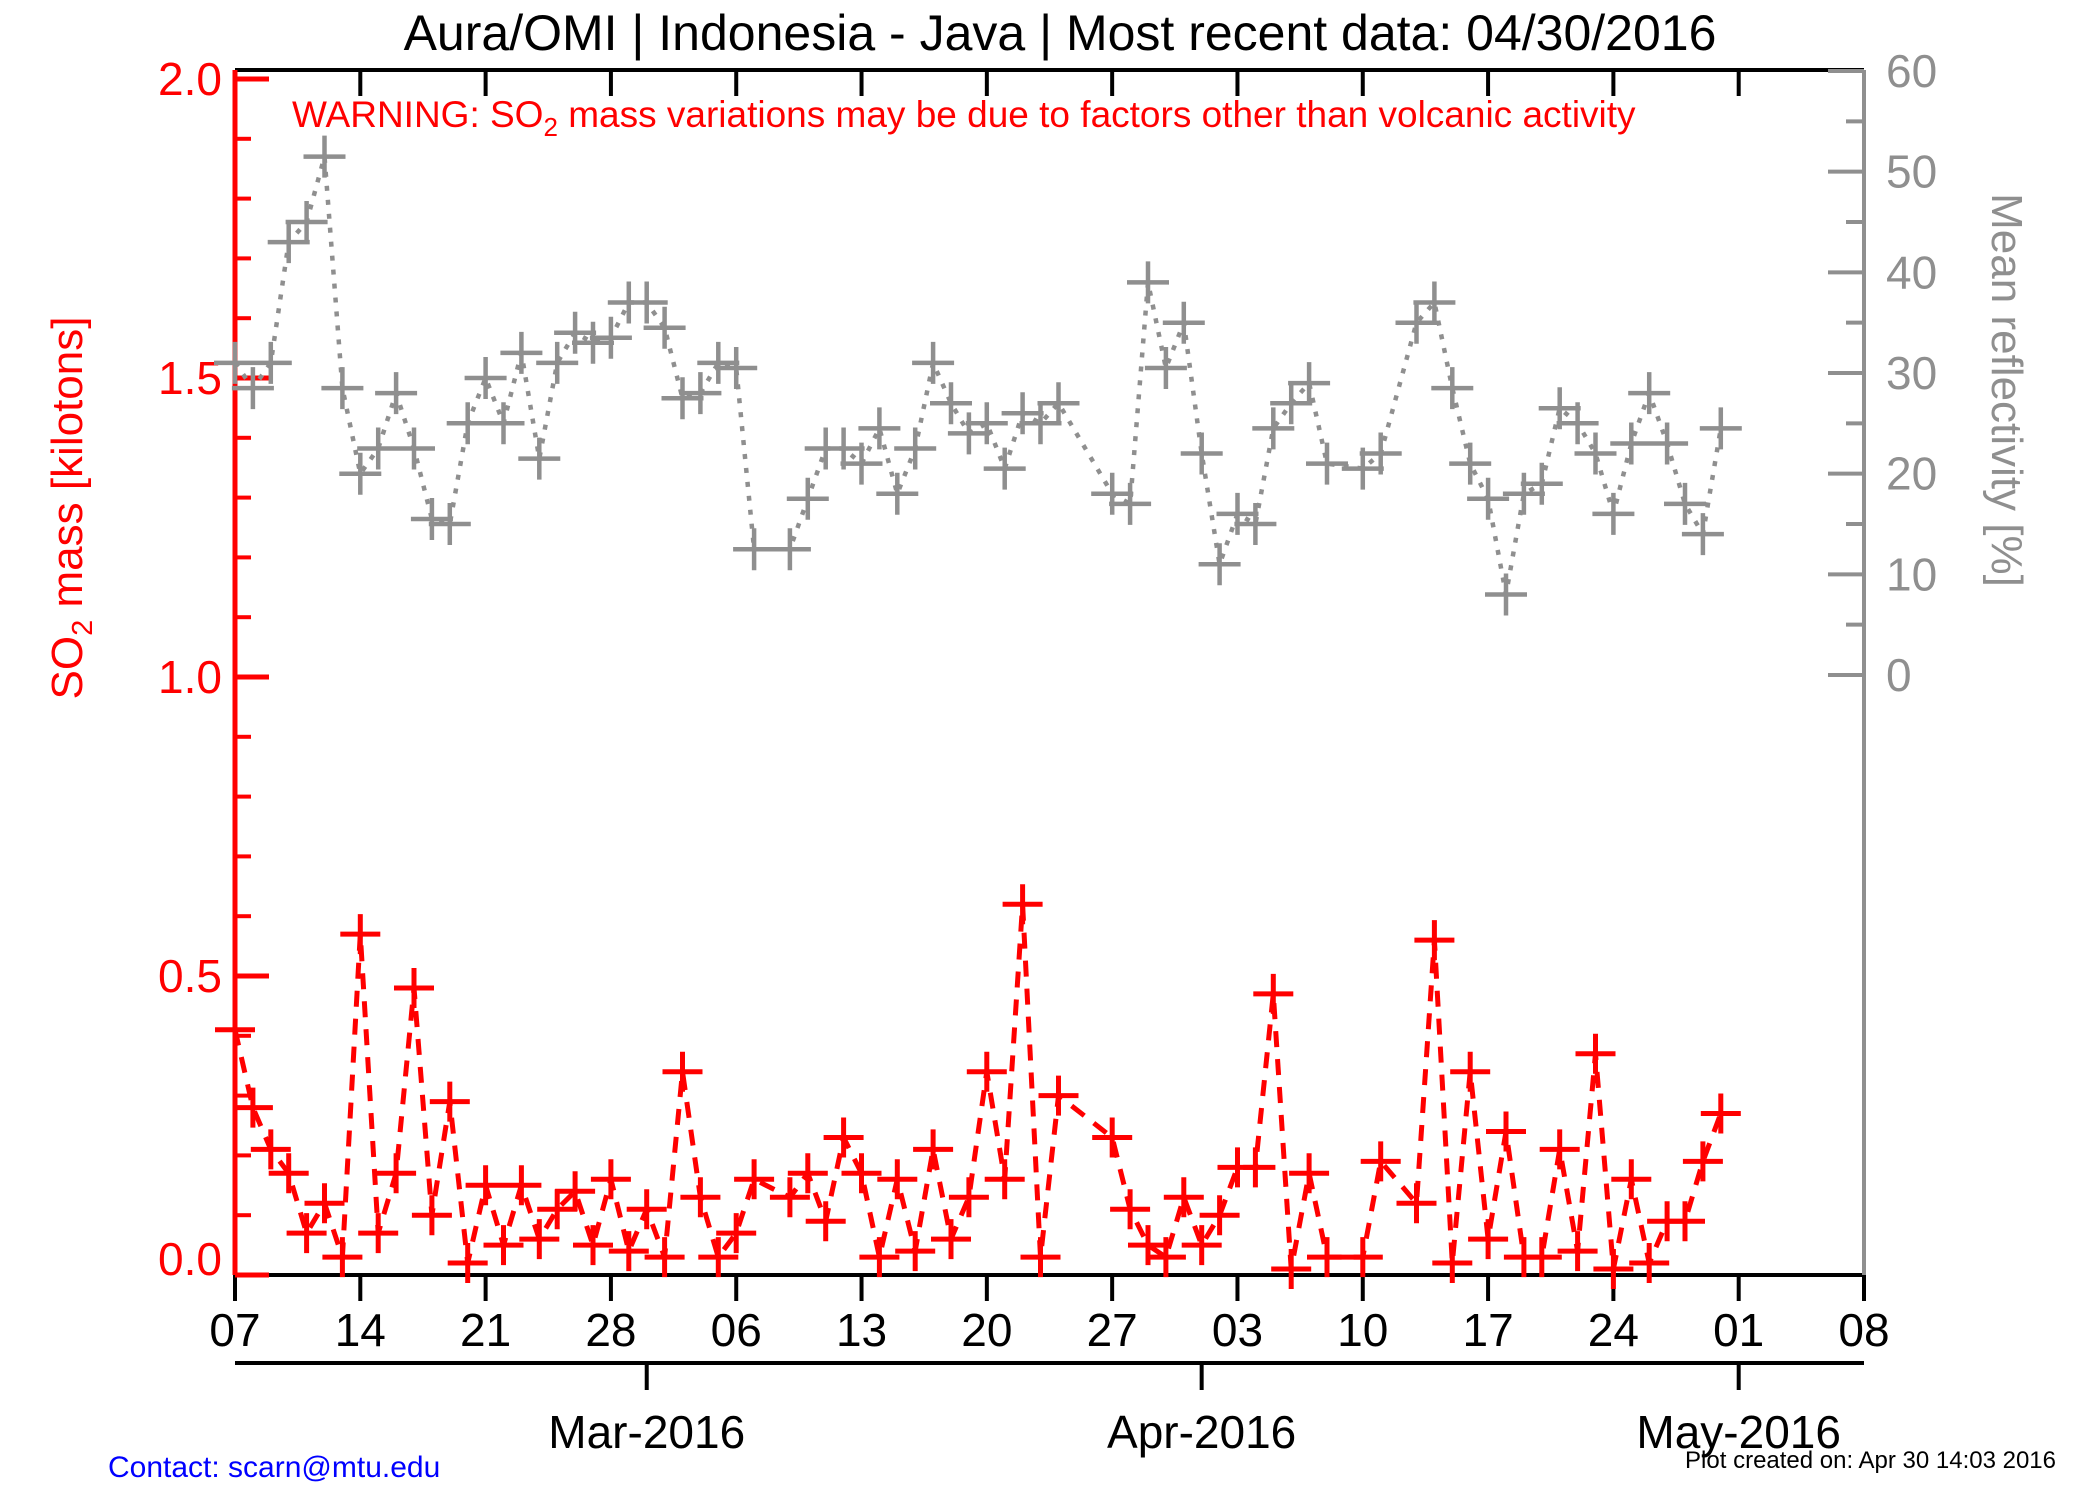 The image size is (2100, 1500). Describe the element at coordinates (1863, 1330) in the screenshot. I see `x-tick-label: 08` at that location.